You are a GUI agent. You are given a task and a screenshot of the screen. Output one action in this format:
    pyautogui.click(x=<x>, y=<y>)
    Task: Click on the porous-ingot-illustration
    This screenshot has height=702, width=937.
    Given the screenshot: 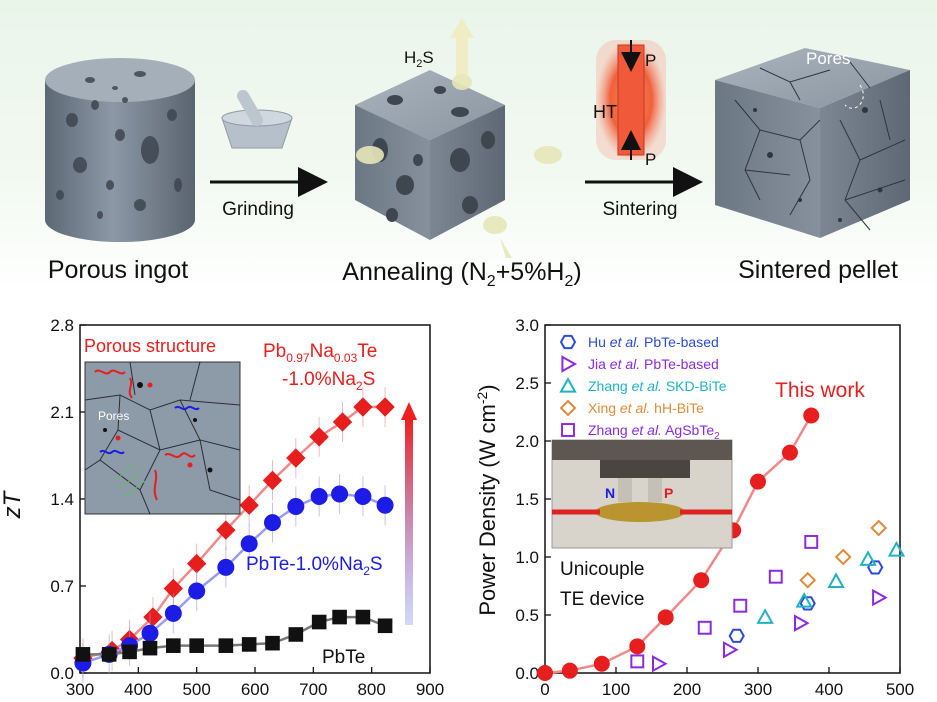 What is the action you would take?
    pyautogui.click(x=120, y=150)
    